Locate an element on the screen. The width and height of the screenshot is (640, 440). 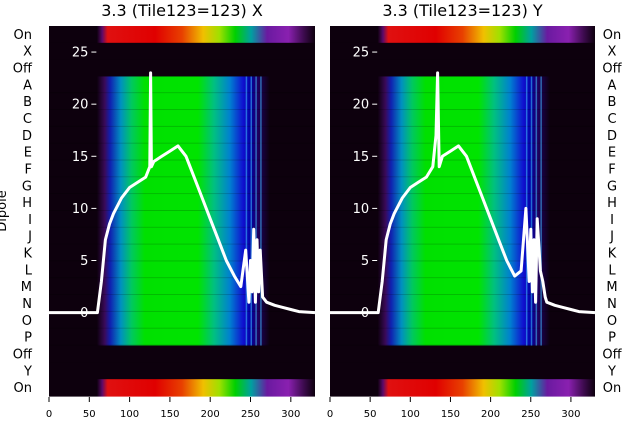
x-tick-label: 0 is located at coordinates (49, 414).